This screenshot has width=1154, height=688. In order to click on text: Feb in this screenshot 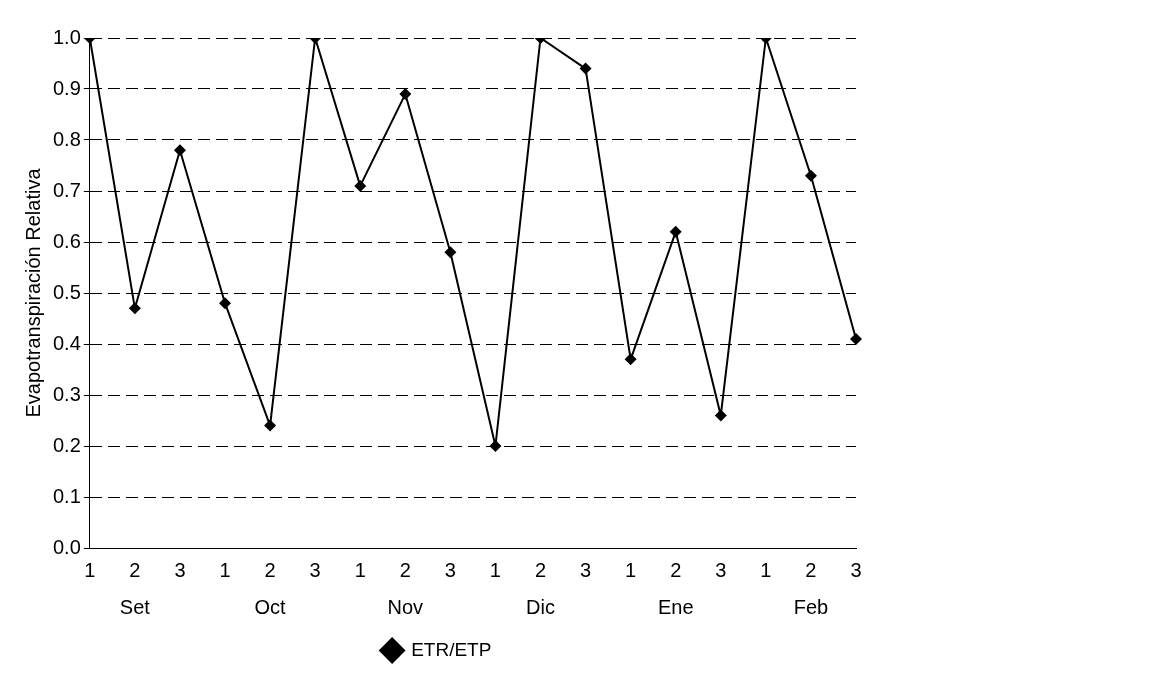, I will do `click(811, 606)`.